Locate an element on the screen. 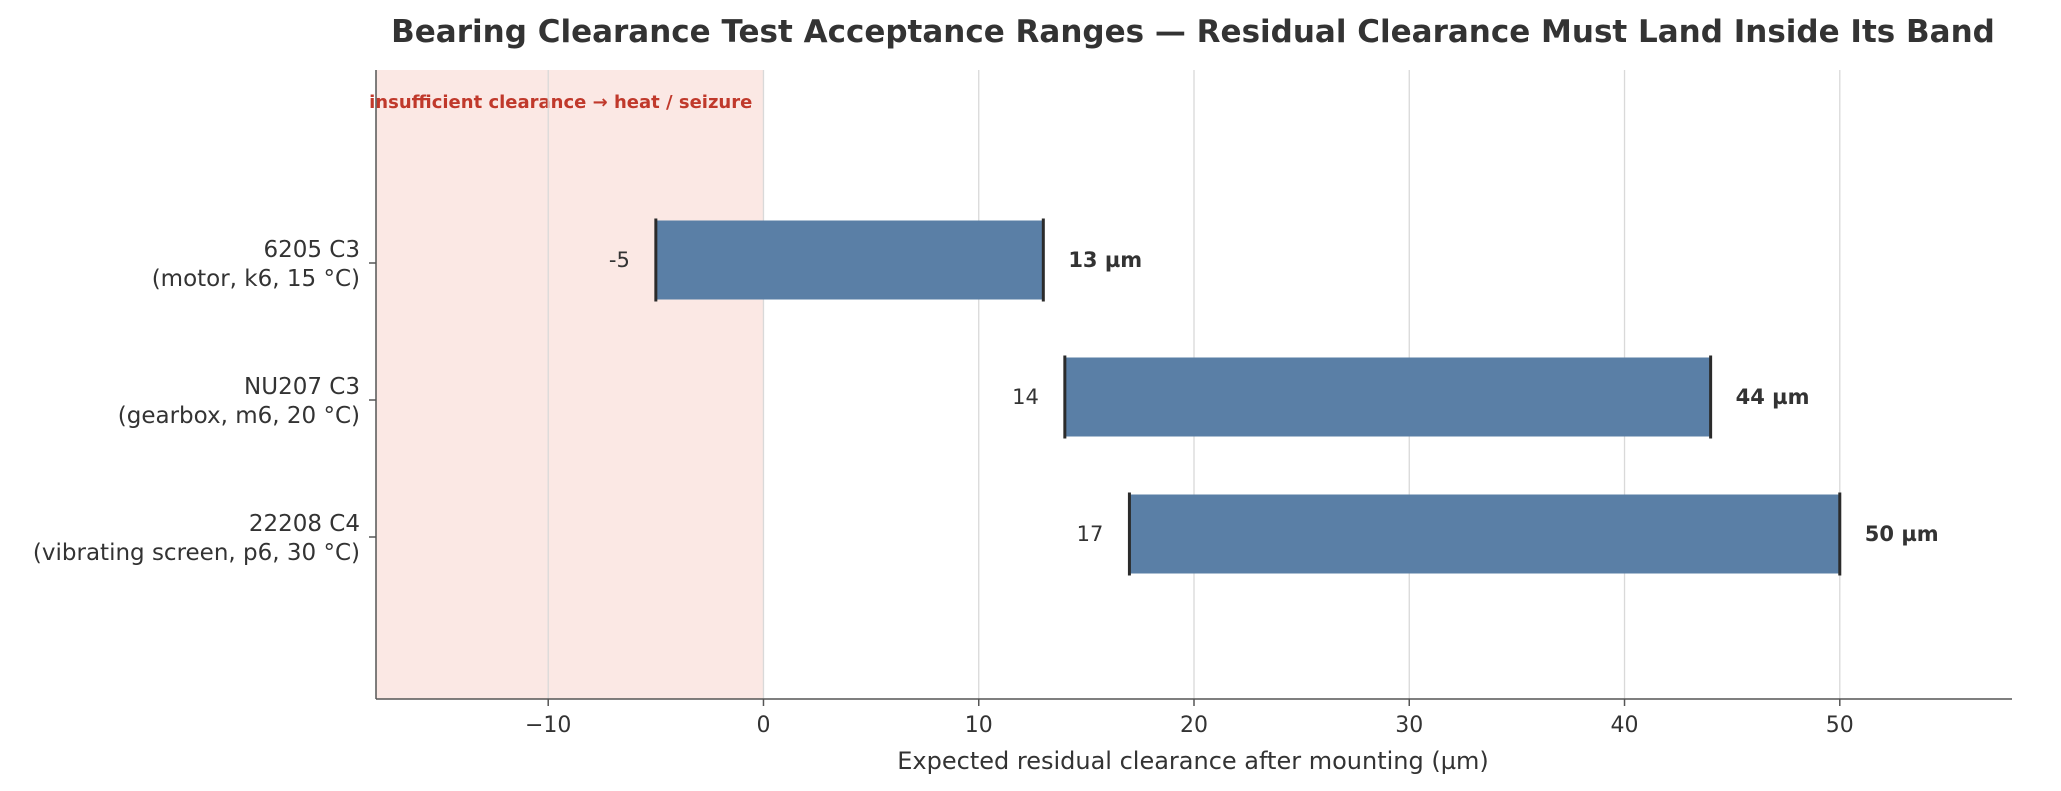  range-low-label: 14 is located at coordinates (1025, 397).